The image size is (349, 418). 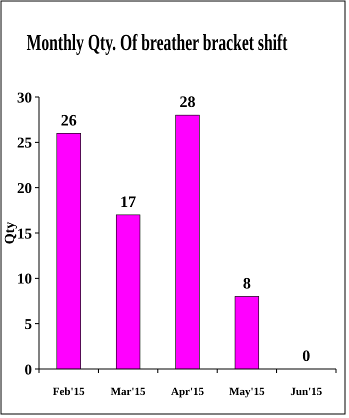 What do you see at coordinates (24, 98) in the screenshot?
I see `y-tick-label: 30` at bounding box center [24, 98].